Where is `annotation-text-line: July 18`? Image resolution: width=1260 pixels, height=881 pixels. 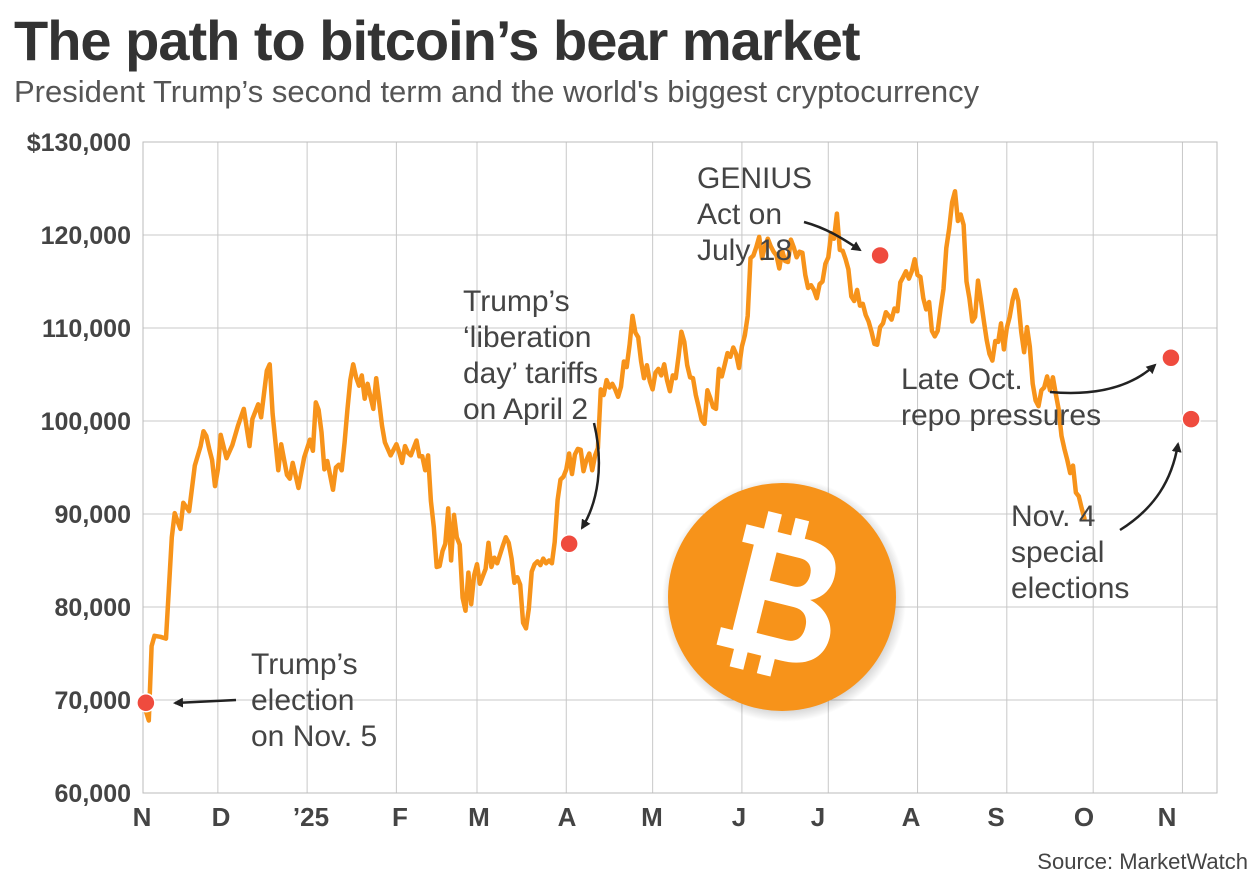
annotation-text-line: July 18 is located at coordinates (744, 250).